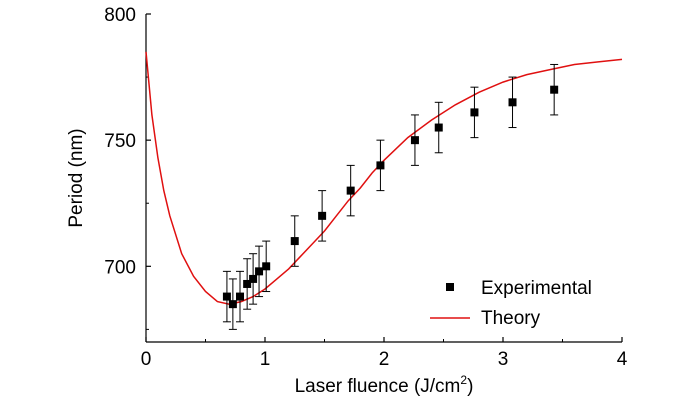  What do you see at coordinates (120, 15) in the screenshot?
I see `y-tick-label: 800` at bounding box center [120, 15].